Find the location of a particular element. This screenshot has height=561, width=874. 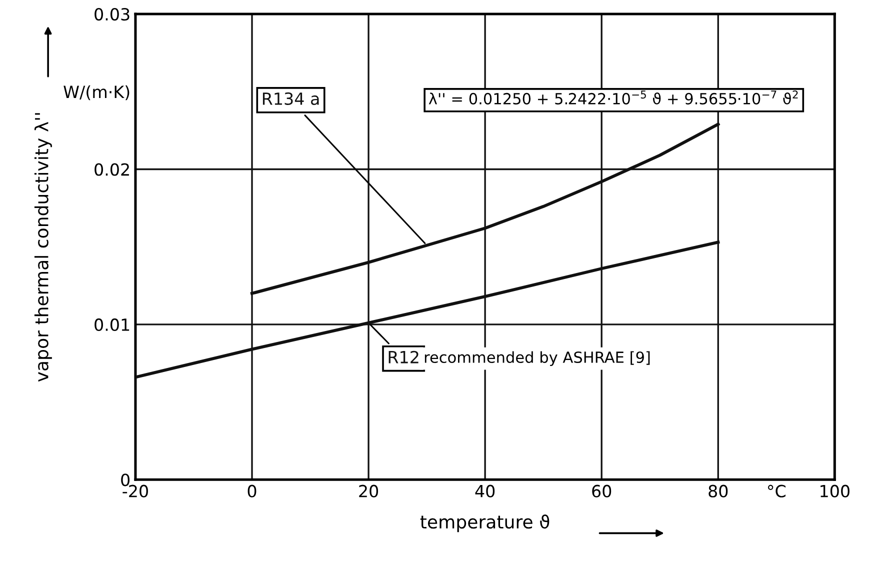

y-tick-label: W/(m·K) is located at coordinates (97, 92).